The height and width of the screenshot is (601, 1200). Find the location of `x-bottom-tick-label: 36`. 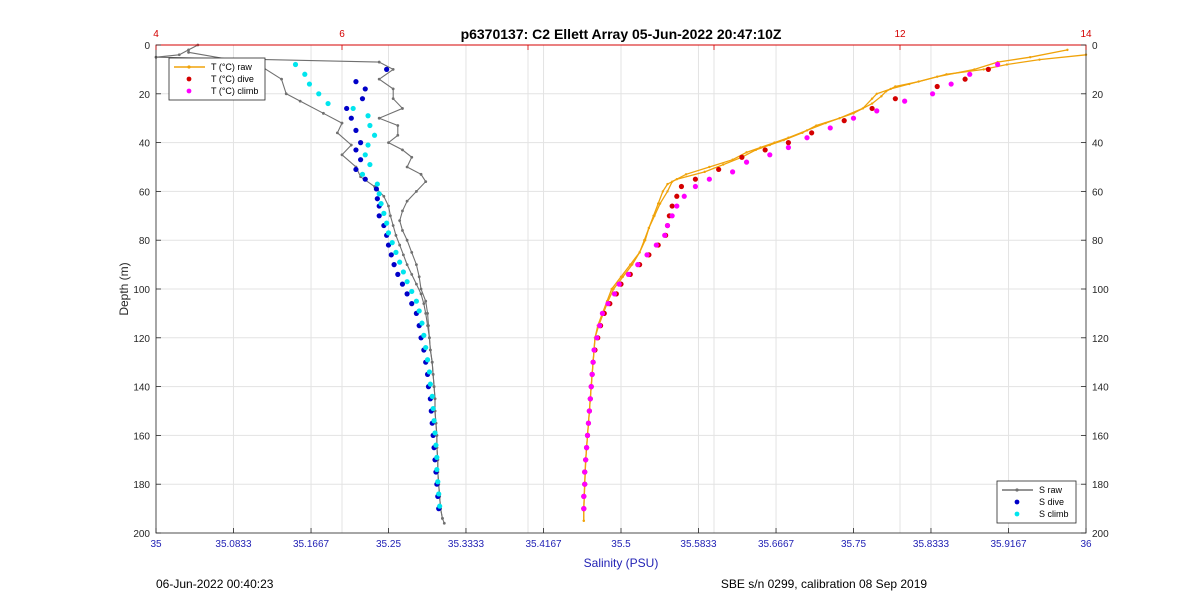

x-bottom-tick-label: 36 is located at coordinates (1086, 544).